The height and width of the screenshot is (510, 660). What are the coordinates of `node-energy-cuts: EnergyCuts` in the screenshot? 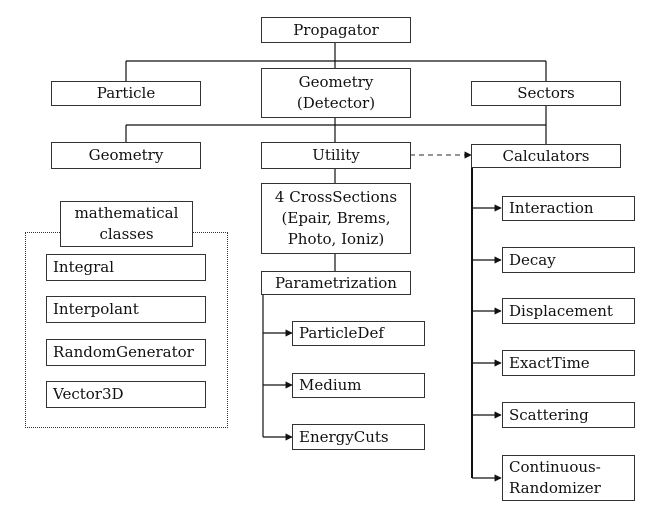 It's located at (358, 437).